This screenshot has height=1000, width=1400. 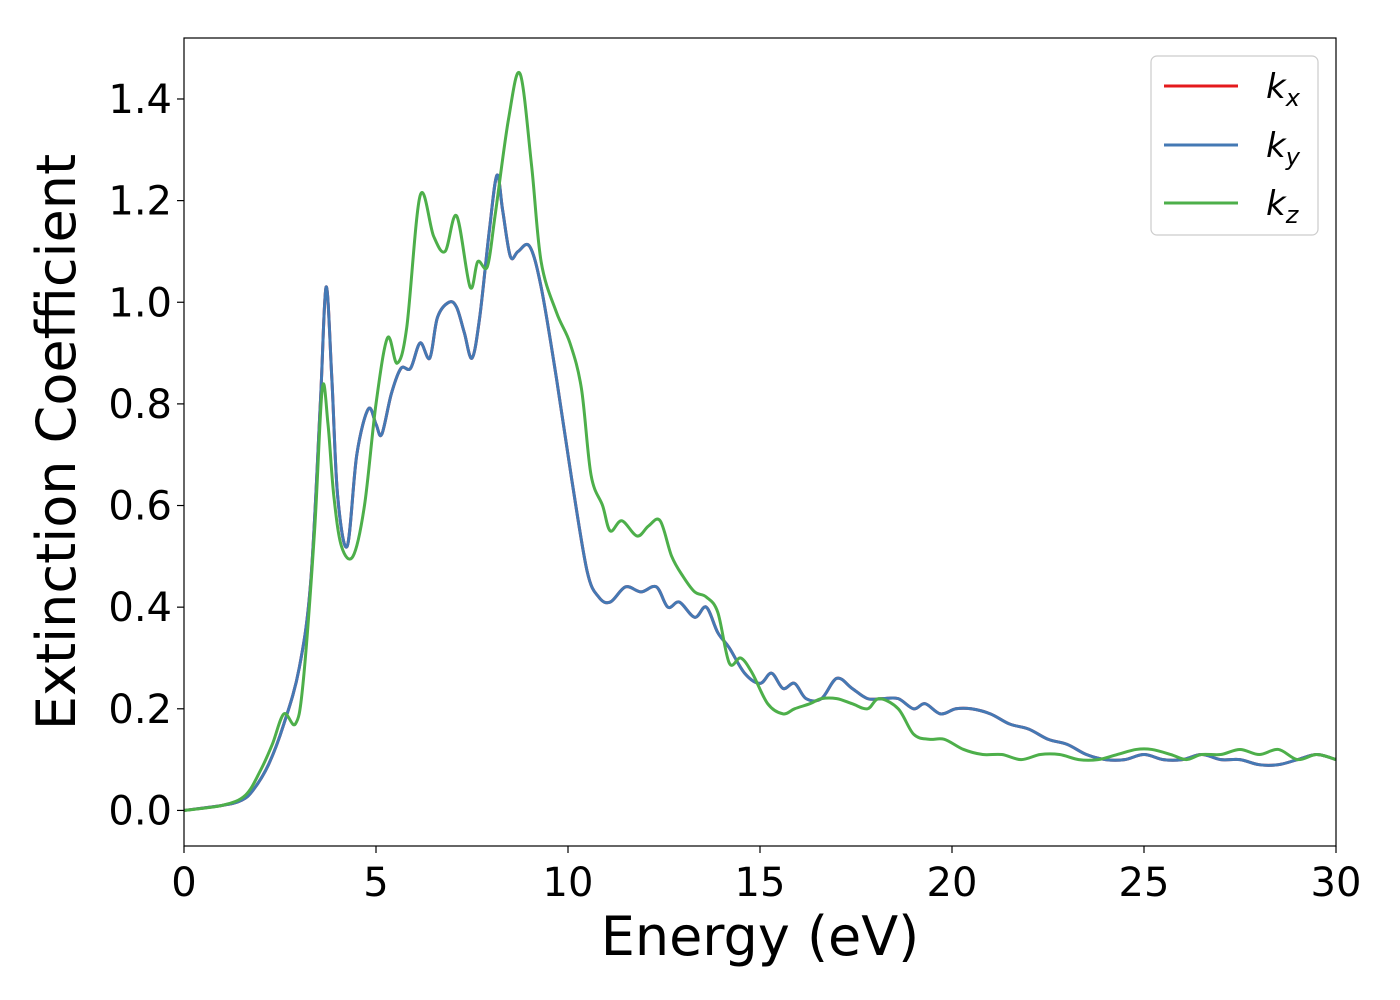 What do you see at coordinates (140, 405) in the screenshot?
I see `y-tick-label: 0.8` at bounding box center [140, 405].